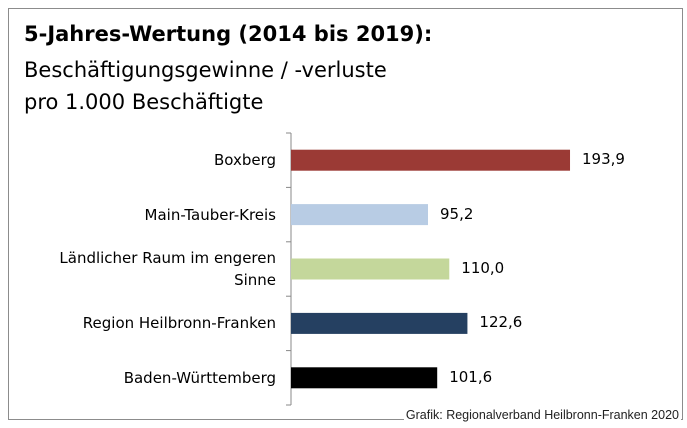 This screenshot has width=687, height=428. Describe the element at coordinates (144, 102) in the screenshot. I see `chart-subtitle: pro 1.000 Beschäftigte` at that location.